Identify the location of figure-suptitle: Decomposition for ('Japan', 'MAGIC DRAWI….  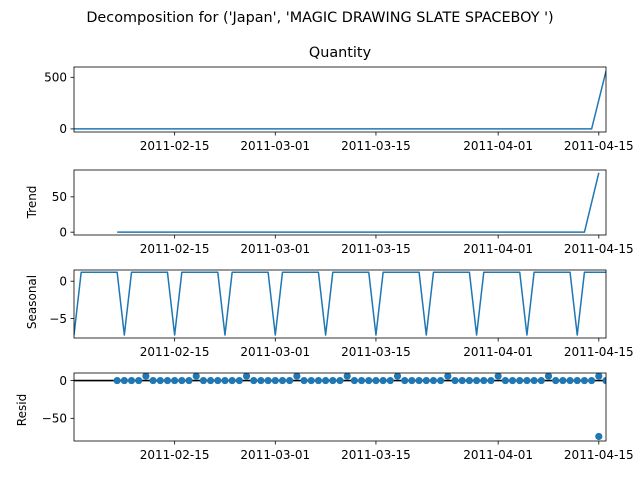
(319, 18).